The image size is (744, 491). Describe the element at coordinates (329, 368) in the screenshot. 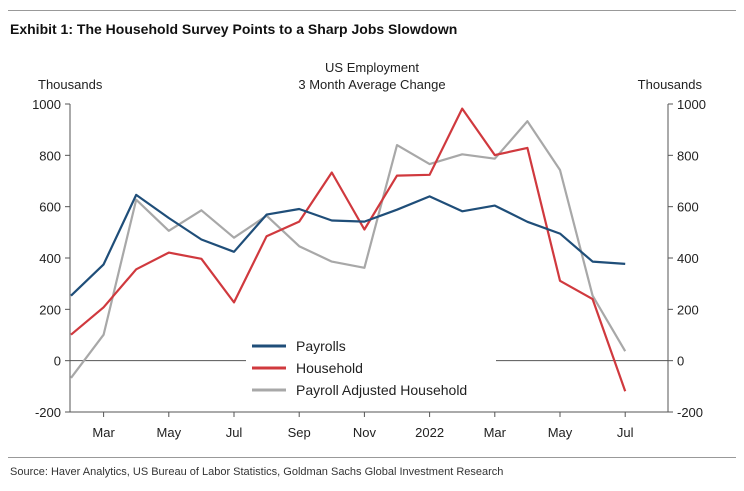

I see `legend-label: Household` at that location.